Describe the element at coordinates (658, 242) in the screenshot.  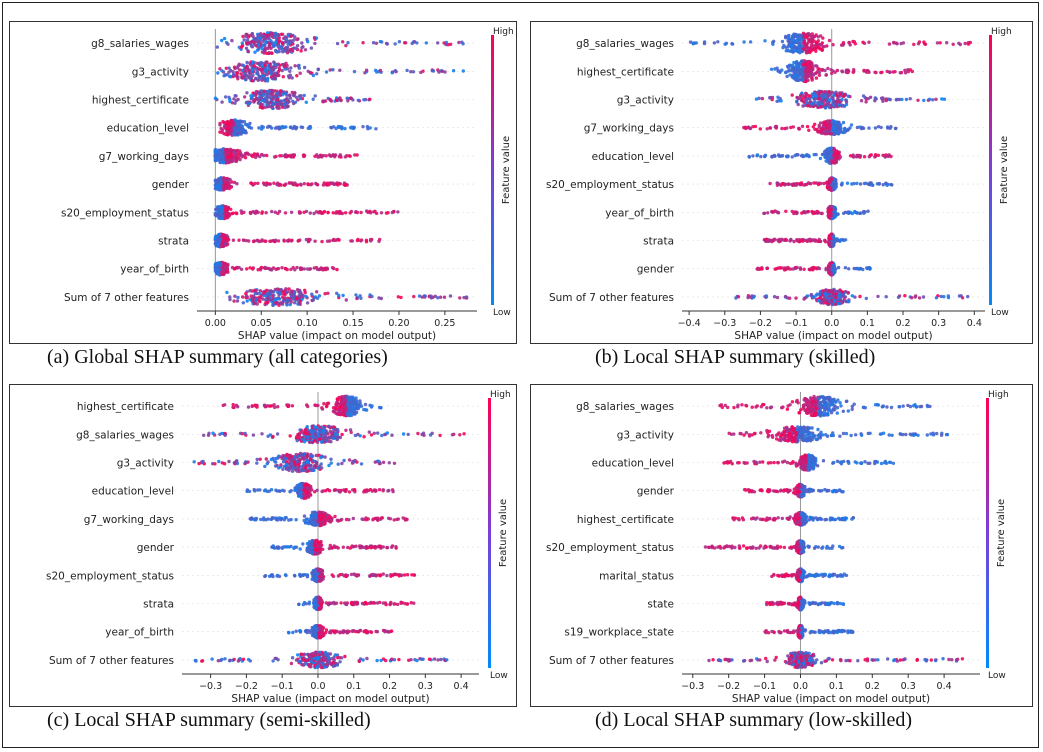
I see `feature-label: strata` at that location.